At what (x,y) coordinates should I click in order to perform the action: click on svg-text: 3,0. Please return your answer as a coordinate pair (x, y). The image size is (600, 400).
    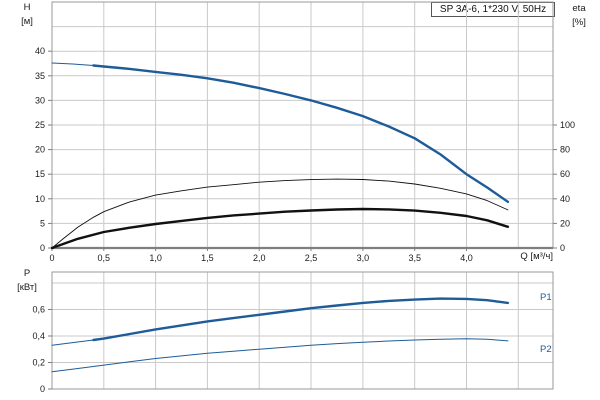
    Looking at the image, I should click on (363, 258).